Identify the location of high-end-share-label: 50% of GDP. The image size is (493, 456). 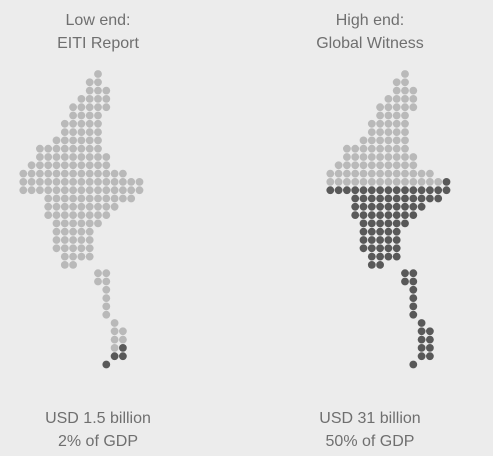
(370, 441).